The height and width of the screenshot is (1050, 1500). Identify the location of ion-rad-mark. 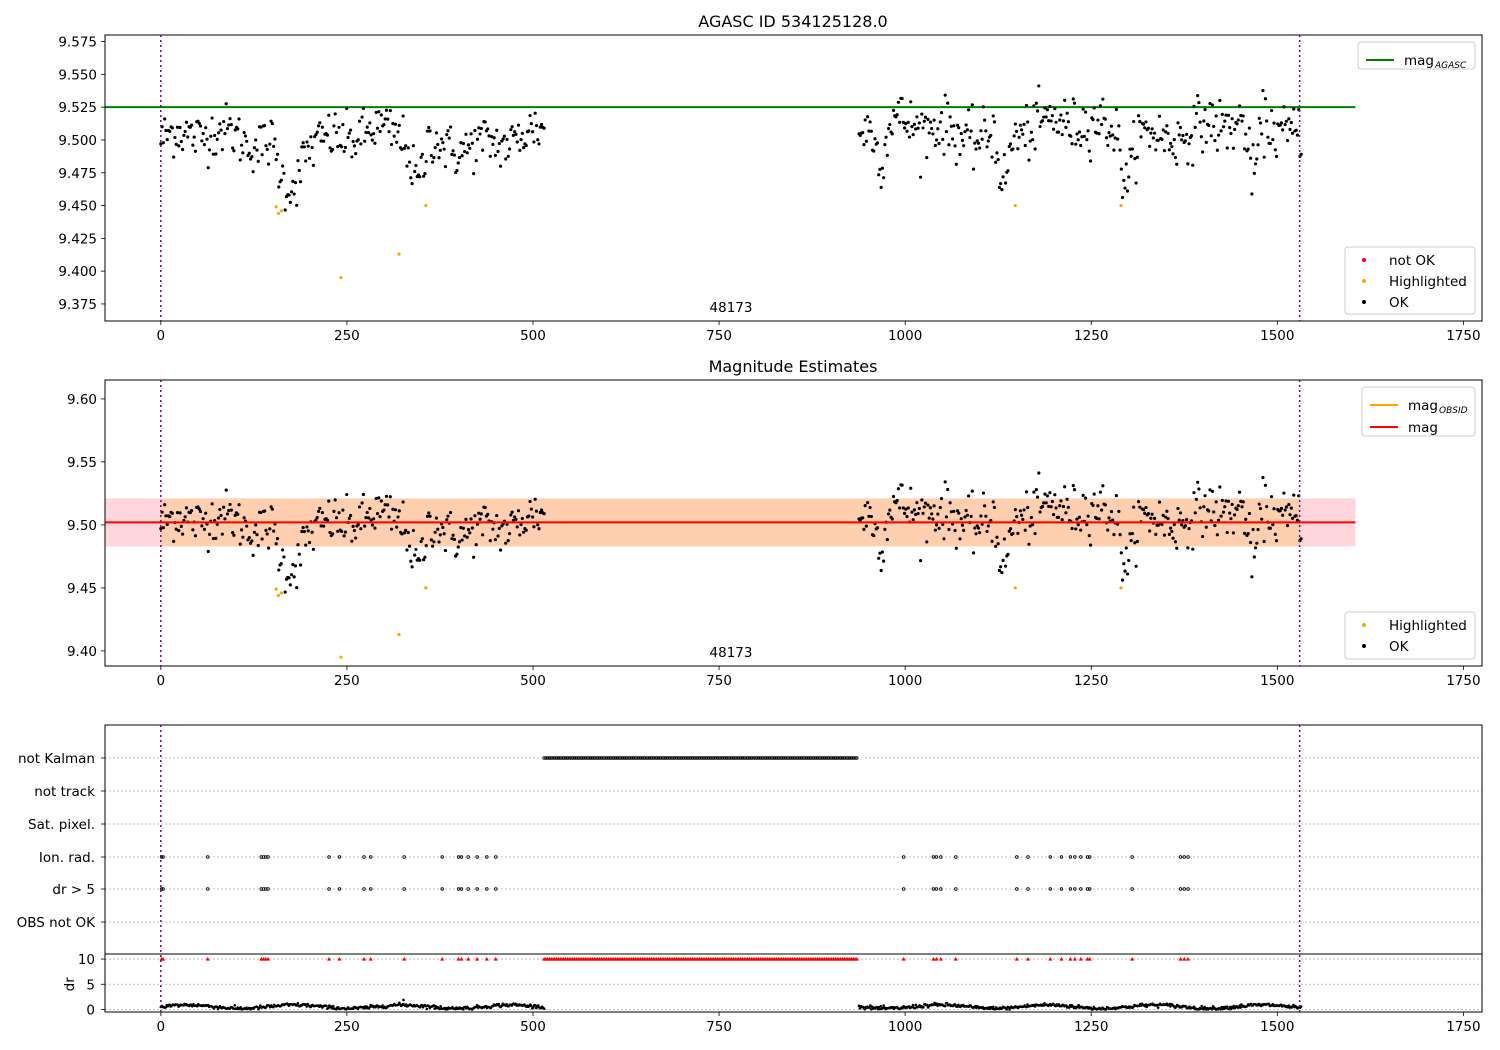
(461, 857).